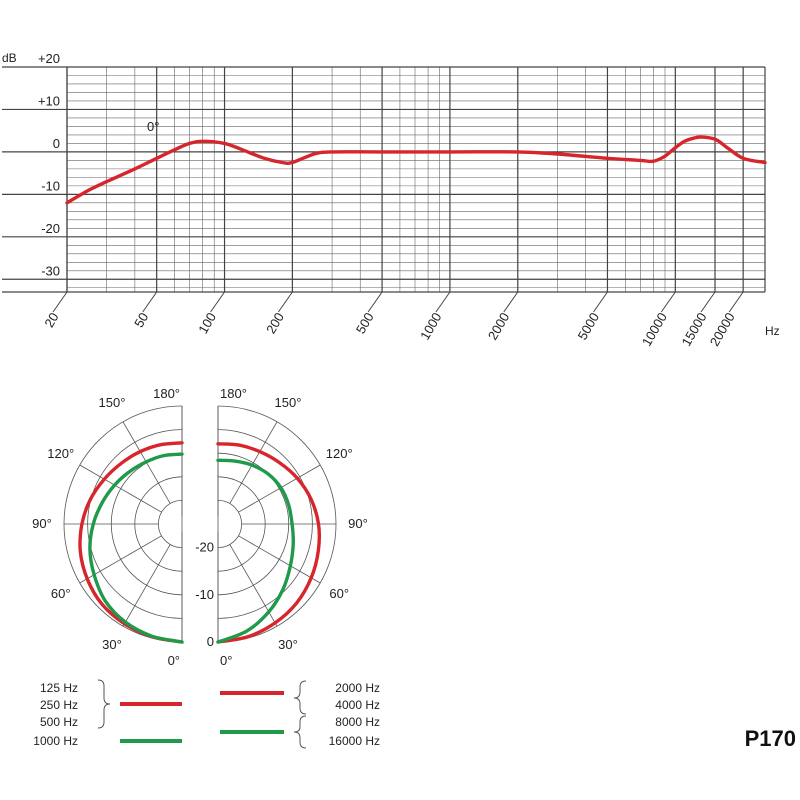  I want to click on response-annotation: 0°, so click(153, 126).